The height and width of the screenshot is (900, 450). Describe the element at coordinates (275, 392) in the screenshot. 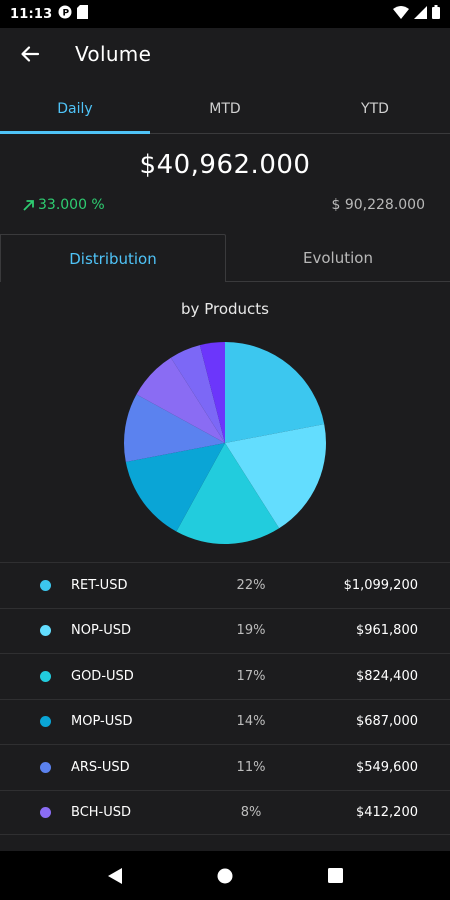

I see `pie-slice-ret-usd` at that location.